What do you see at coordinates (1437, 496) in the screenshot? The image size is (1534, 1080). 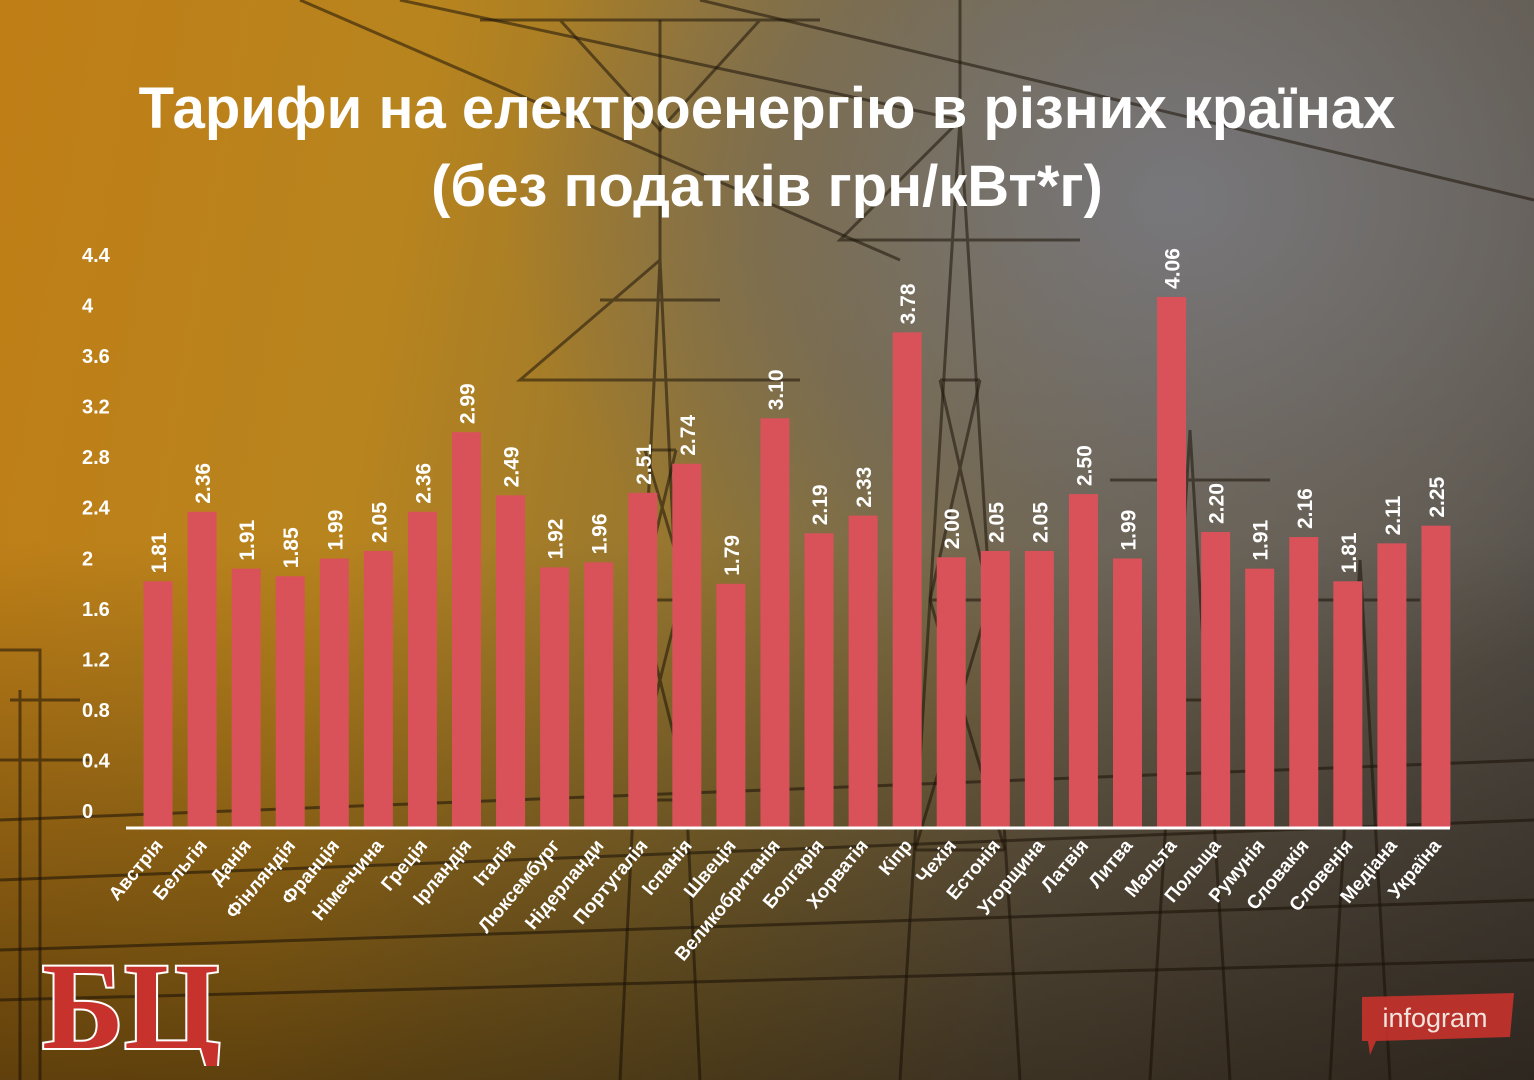 I see `value-label: 2.25` at bounding box center [1437, 496].